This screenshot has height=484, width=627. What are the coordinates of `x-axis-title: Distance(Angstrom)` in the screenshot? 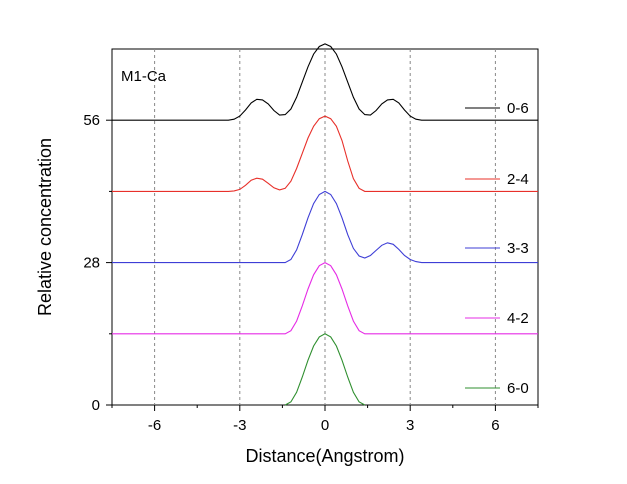 It's located at (324, 456).